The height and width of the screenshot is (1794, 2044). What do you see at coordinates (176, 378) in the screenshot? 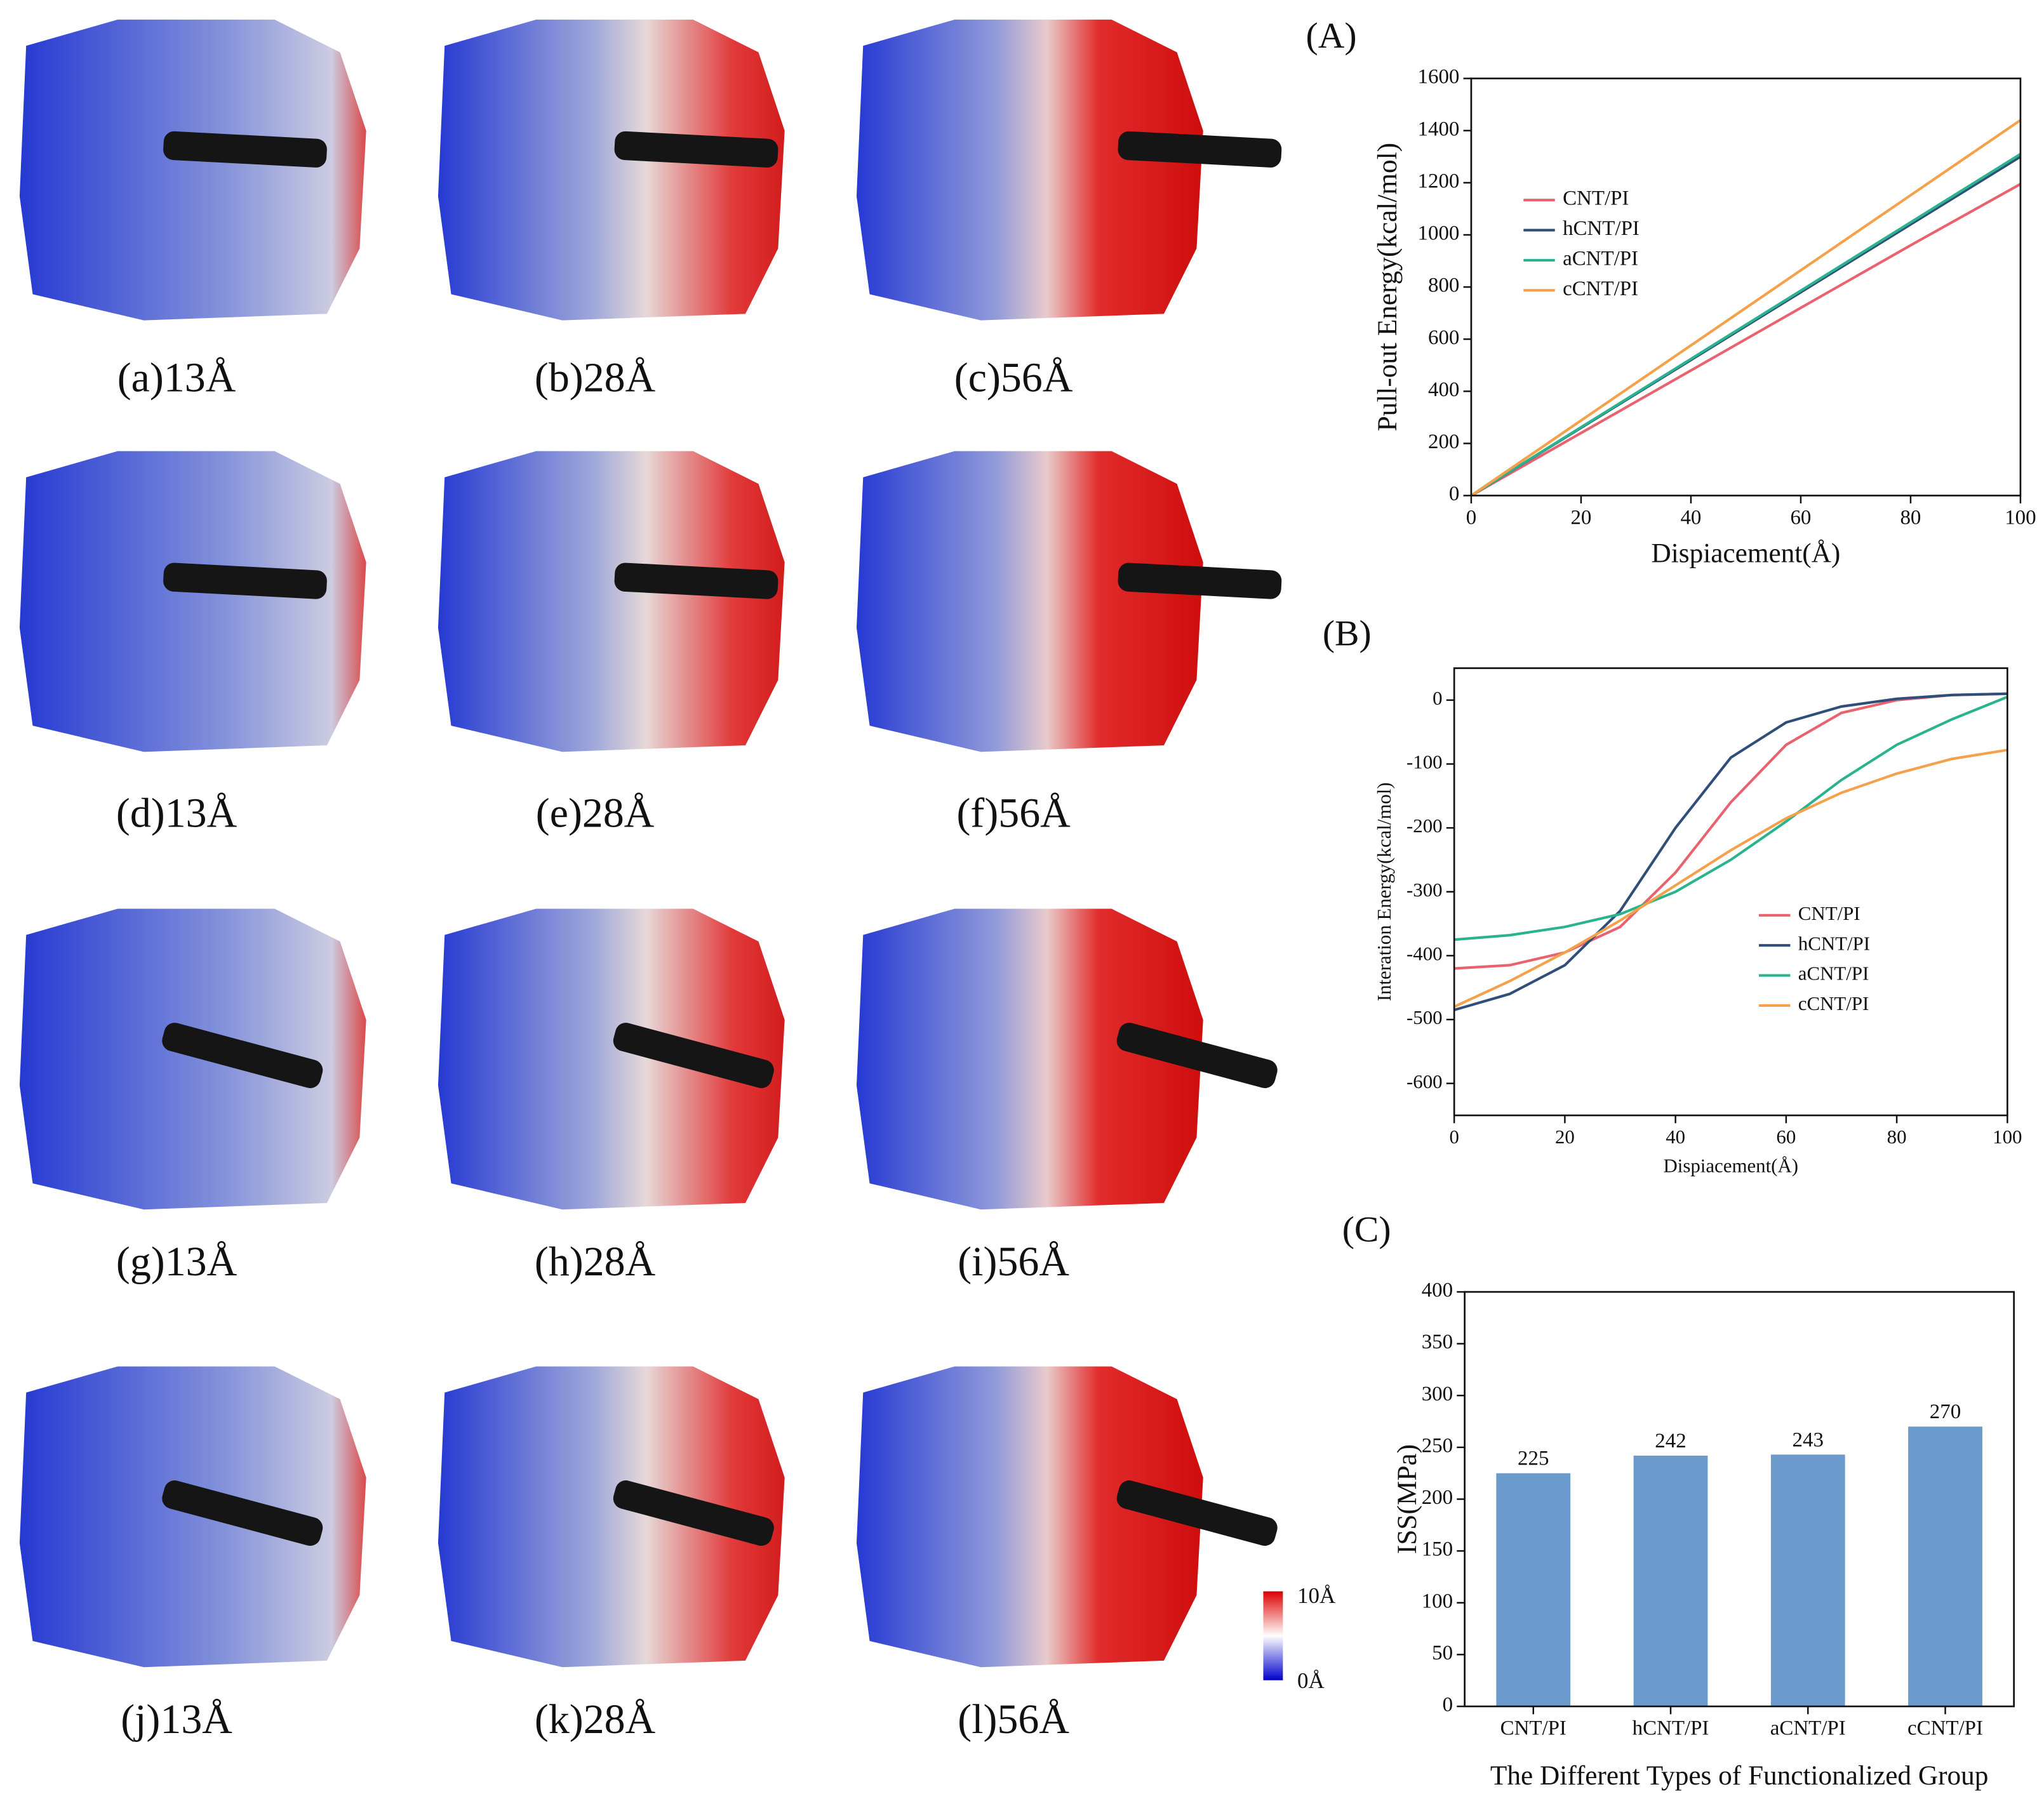
I see `panel-label: (a)13Å` at bounding box center [176, 378].